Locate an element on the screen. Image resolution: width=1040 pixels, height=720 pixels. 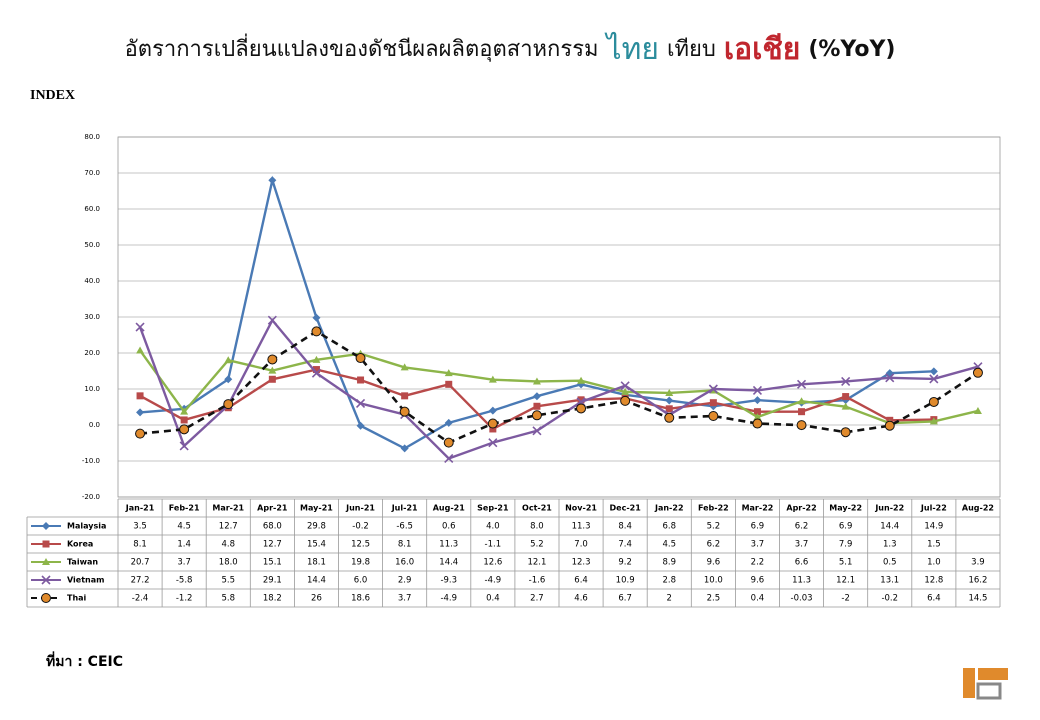
table-value: 2.7 is located at coordinates (537, 599).